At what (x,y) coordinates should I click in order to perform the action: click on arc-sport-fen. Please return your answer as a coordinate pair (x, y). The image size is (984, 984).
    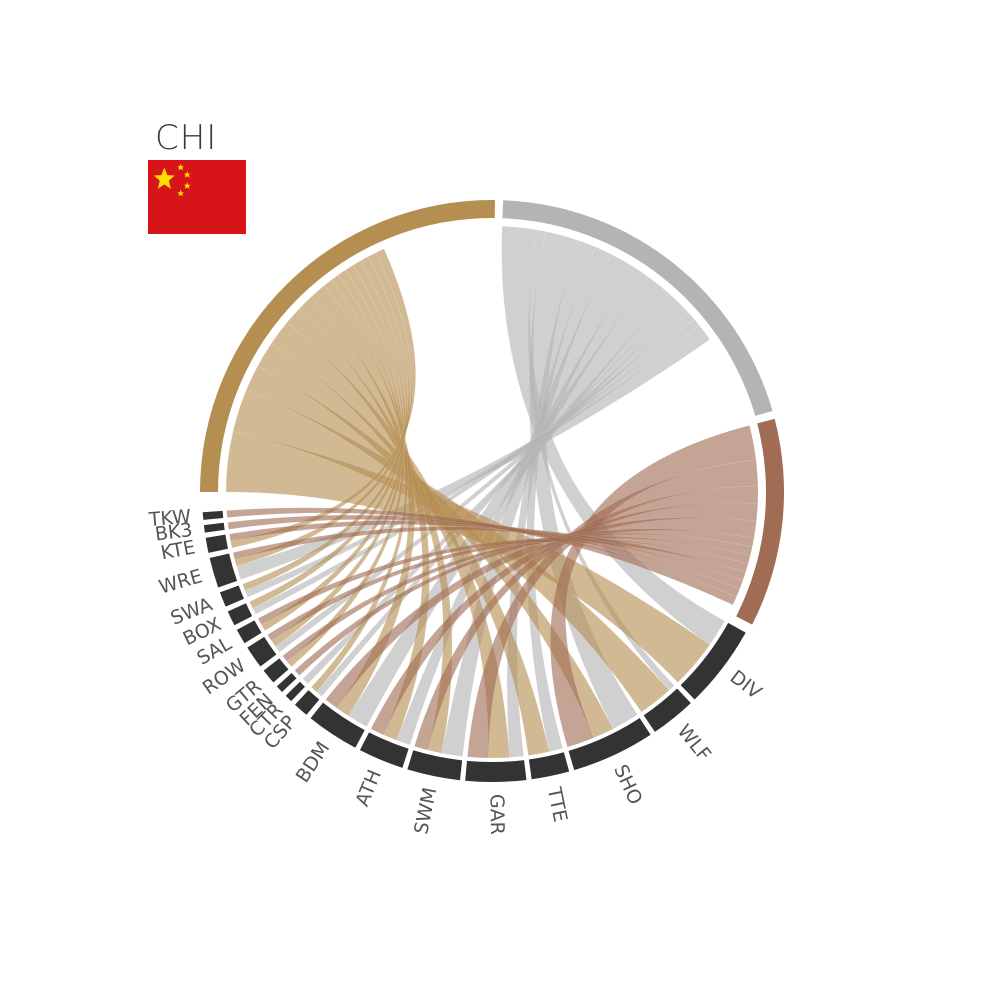
    Looking at the image, I should click on (286, 683).